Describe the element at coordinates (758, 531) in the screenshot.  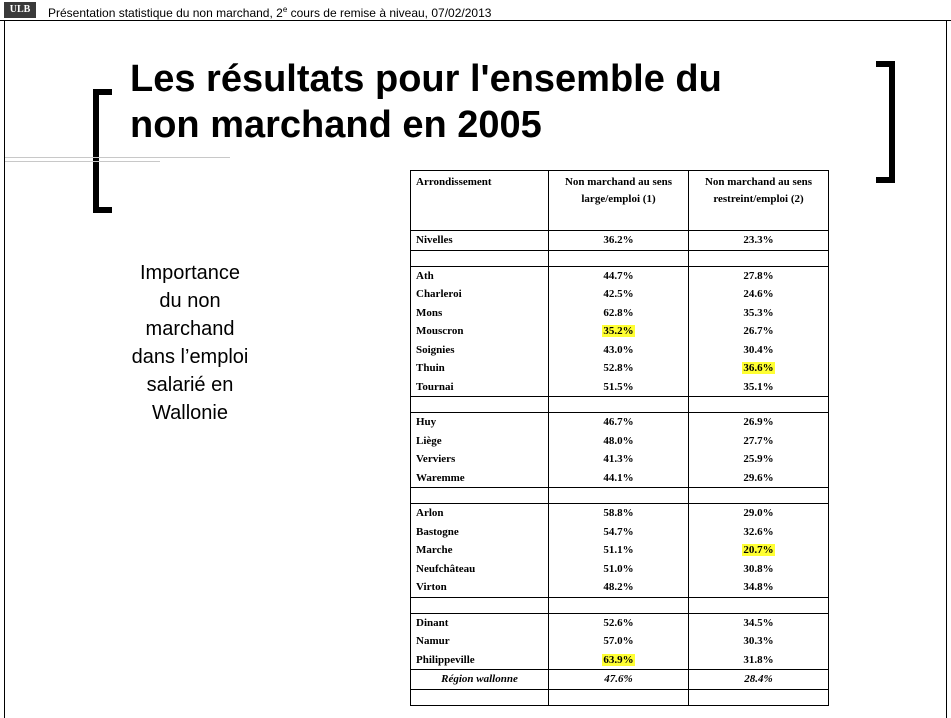
I see `value-cell: 32.6%` at that location.